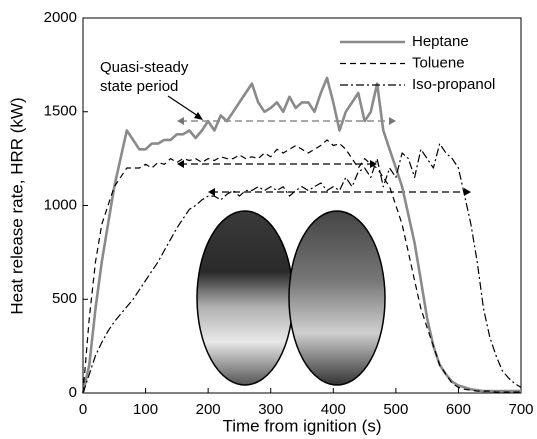 This screenshot has width=537, height=439. Describe the element at coordinates (337, 298) in the screenshot. I see `photo-toluene` at that location.